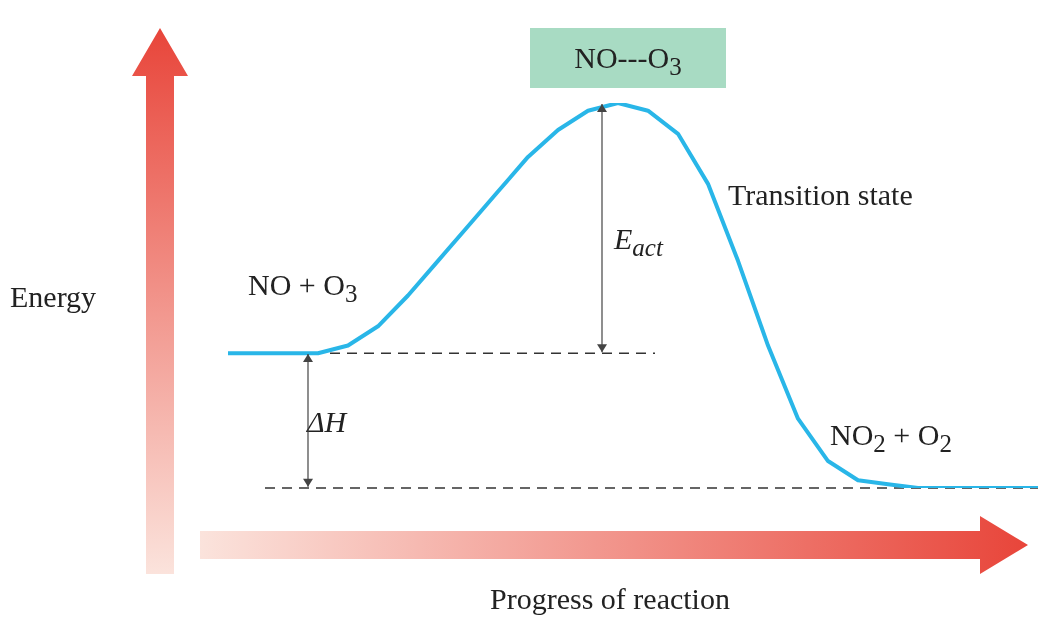  I want to click on y-axis-title: Energy, so click(53, 297).